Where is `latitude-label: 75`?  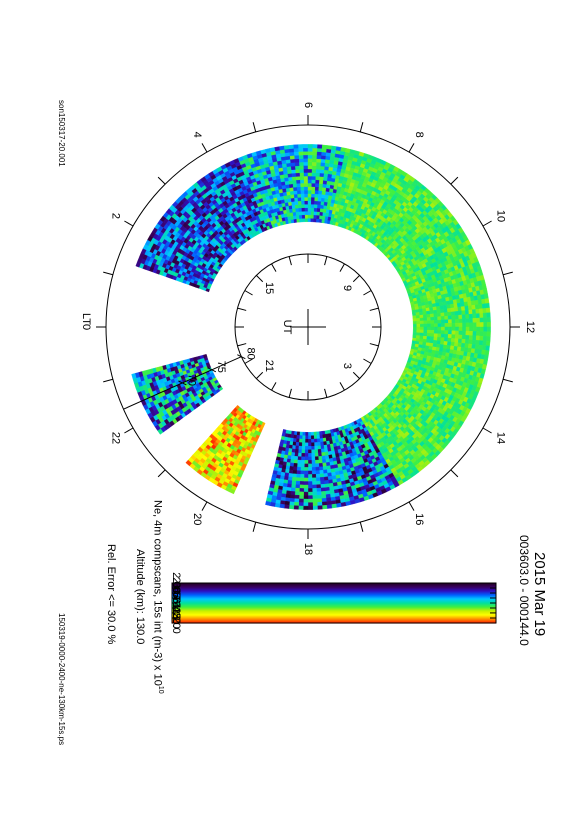 latitude-label: 75 is located at coordinates (221, 367).